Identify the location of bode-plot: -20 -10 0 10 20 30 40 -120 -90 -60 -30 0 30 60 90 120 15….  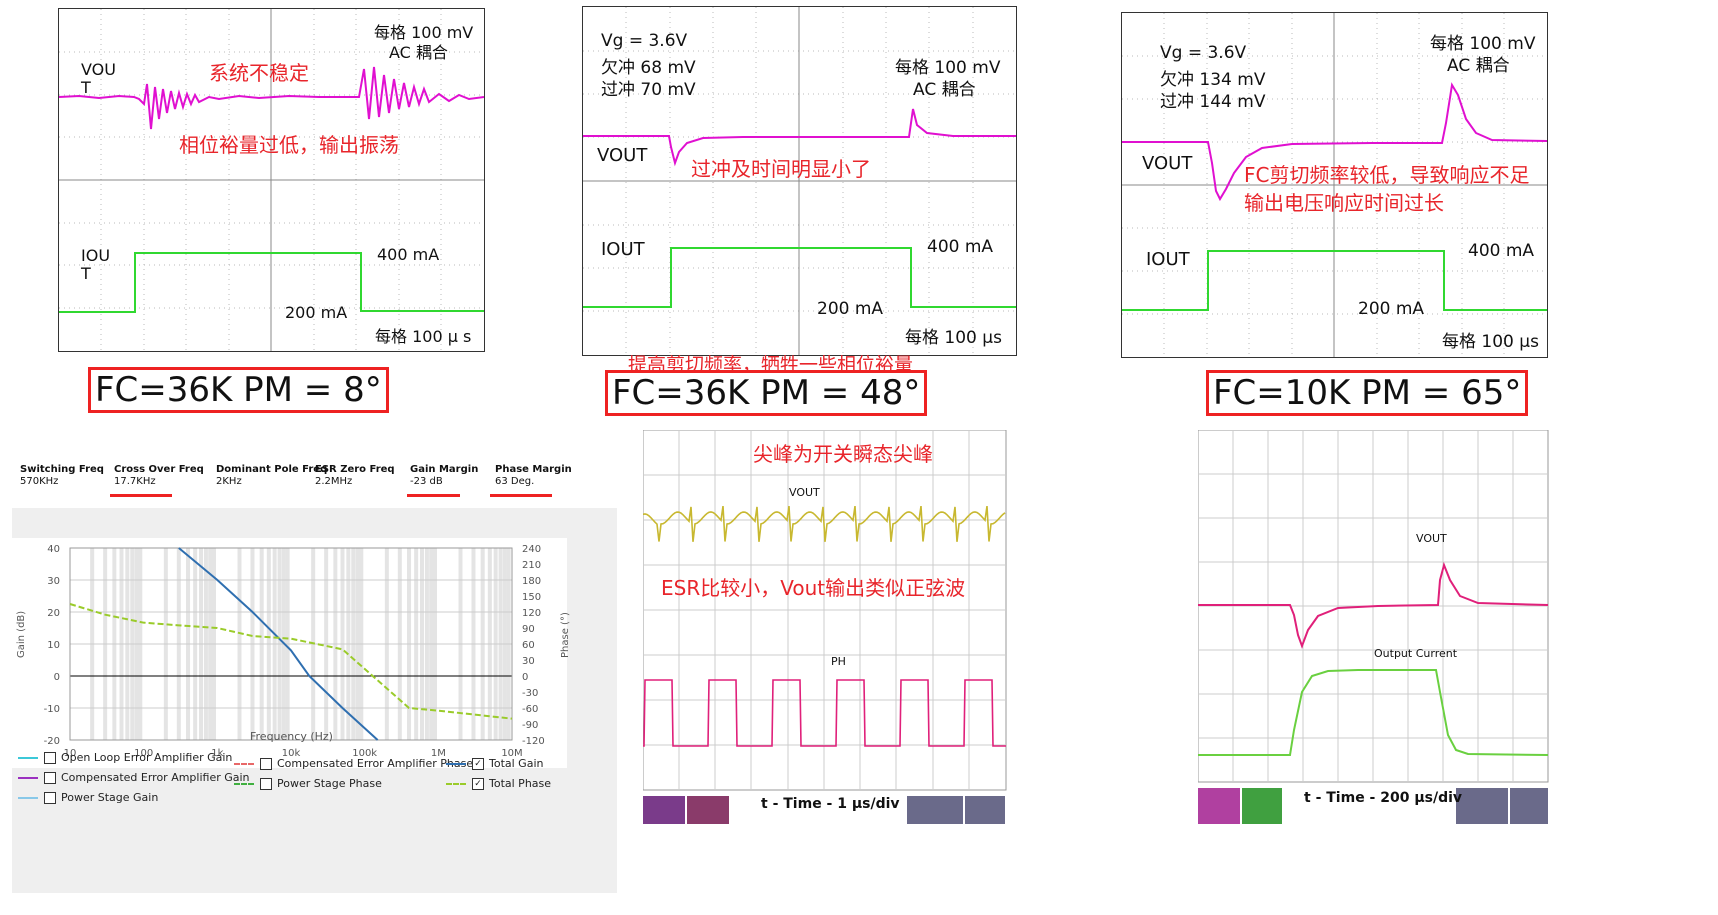
(289, 653).